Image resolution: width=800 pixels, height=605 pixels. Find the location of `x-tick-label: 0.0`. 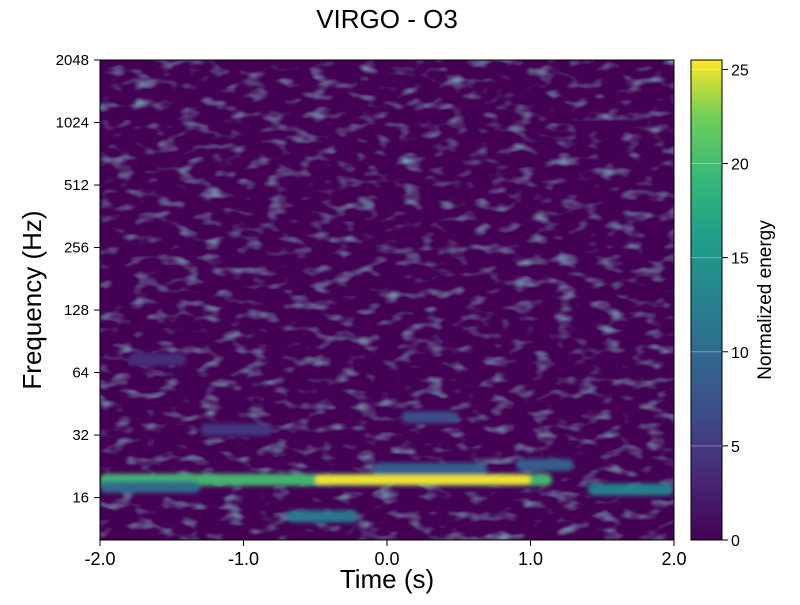

x-tick-label: 0.0 is located at coordinates (386, 559).